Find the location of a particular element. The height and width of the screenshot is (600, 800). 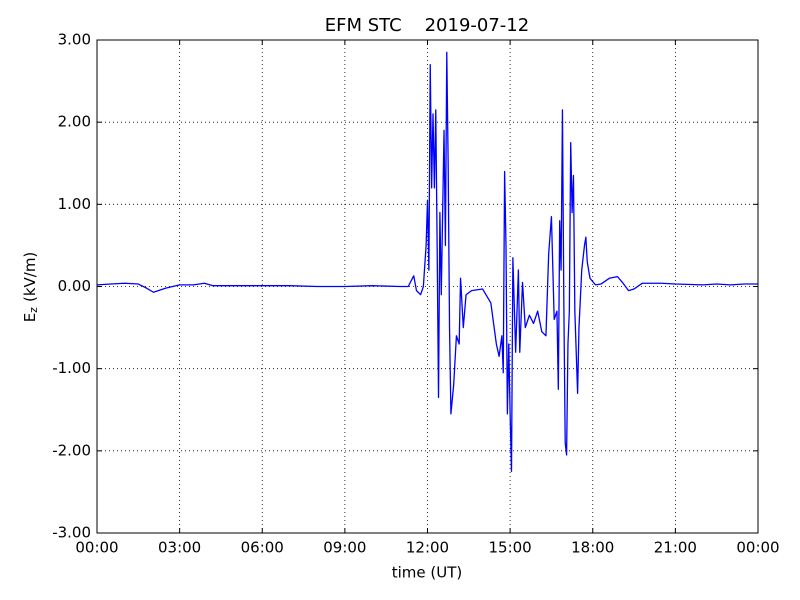

y-axis-label: Ez (kV/m) is located at coordinates (31, 287).